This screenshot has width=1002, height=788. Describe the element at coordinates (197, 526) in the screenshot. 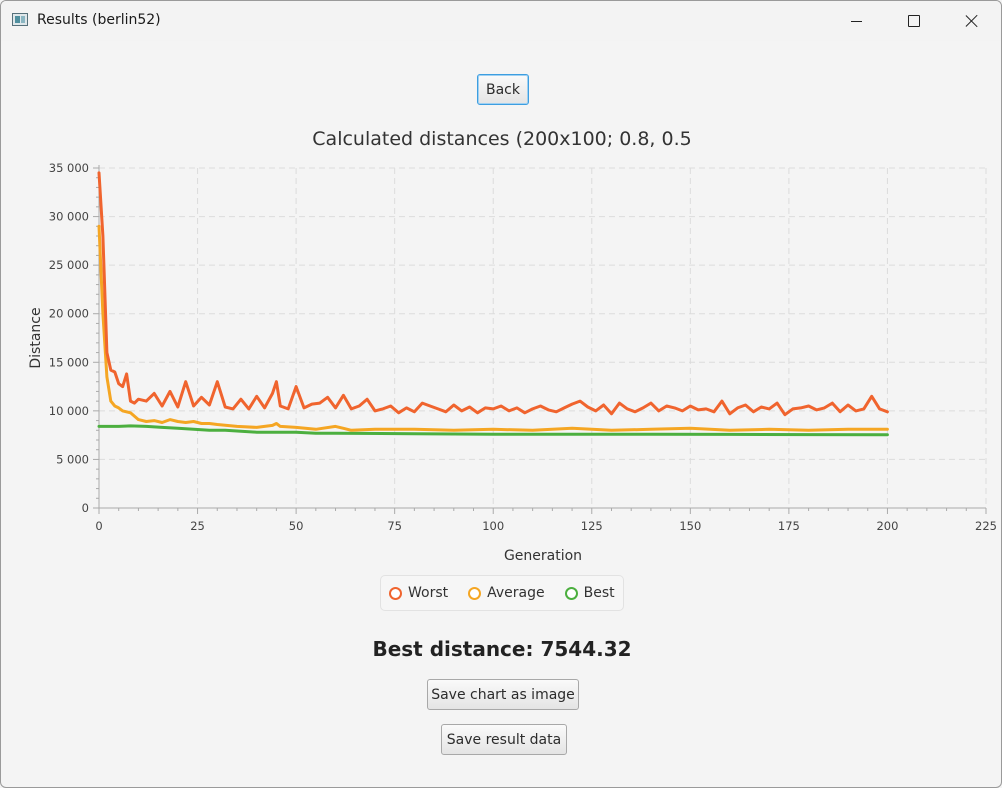

I see `x-tick-label: 25` at that location.